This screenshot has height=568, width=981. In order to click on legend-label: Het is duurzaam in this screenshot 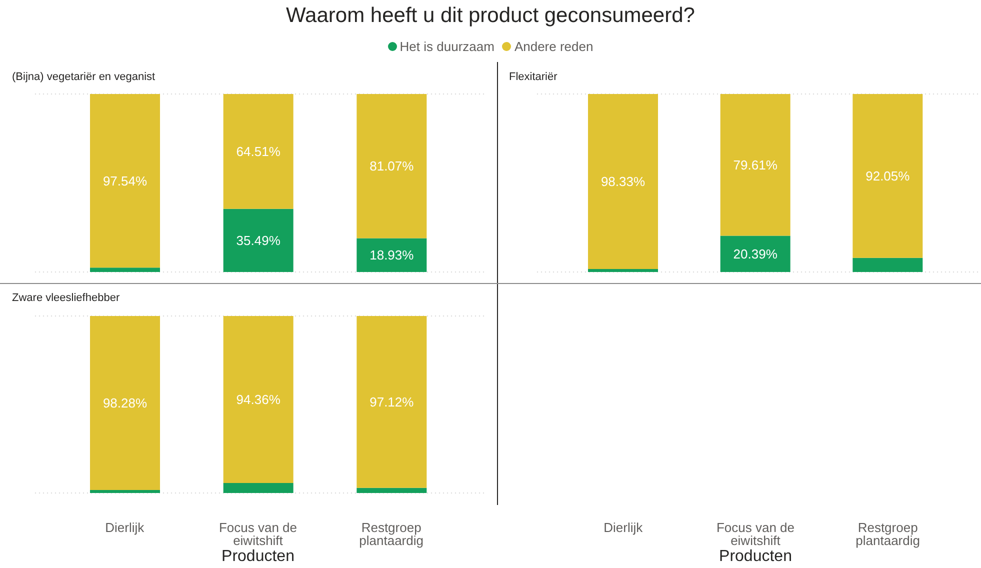, I will do `click(447, 46)`.